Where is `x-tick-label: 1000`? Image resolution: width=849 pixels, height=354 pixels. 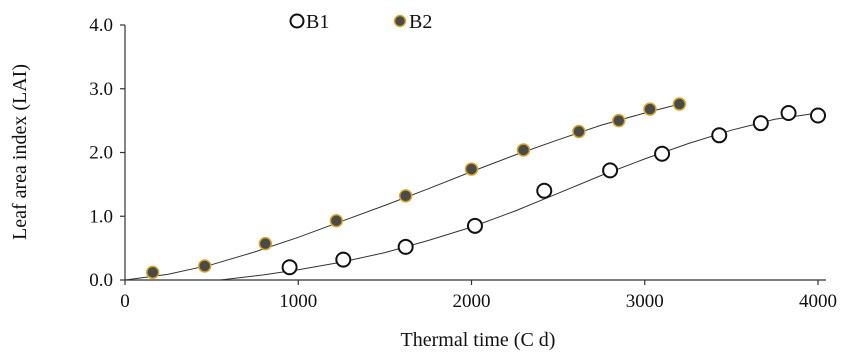 x-tick-label: 1000 is located at coordinates (298, 301).